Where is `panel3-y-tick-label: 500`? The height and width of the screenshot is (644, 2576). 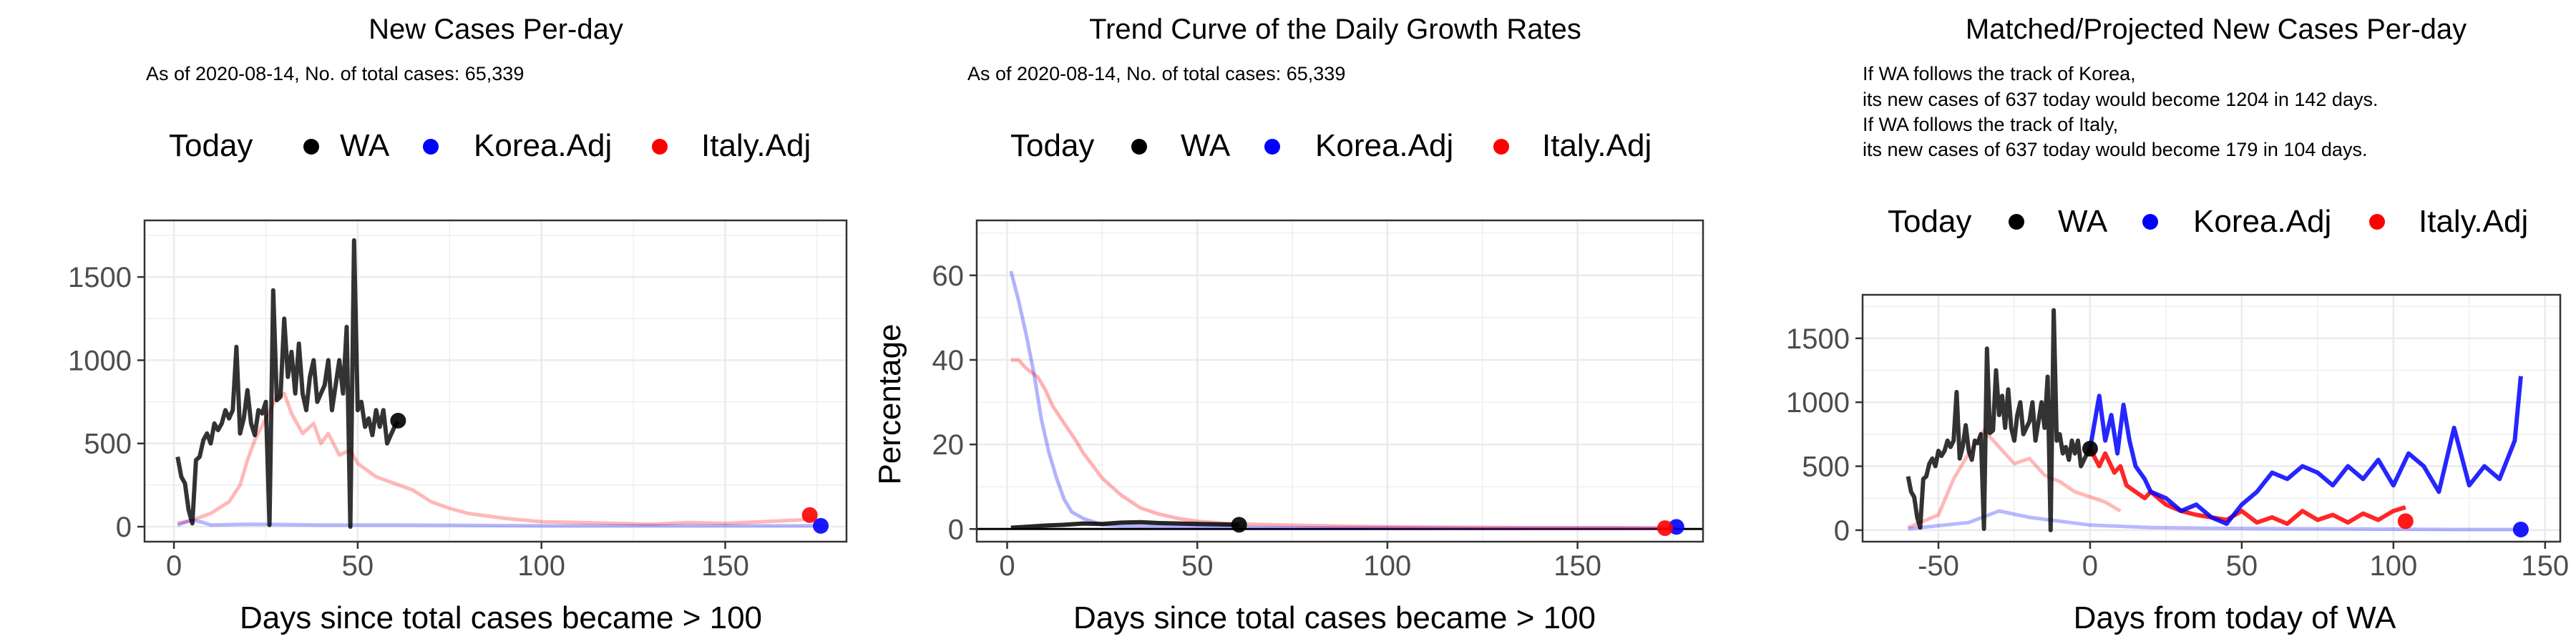
panel3-y-tick-label: 500 is located at coordinates (1826, 467).